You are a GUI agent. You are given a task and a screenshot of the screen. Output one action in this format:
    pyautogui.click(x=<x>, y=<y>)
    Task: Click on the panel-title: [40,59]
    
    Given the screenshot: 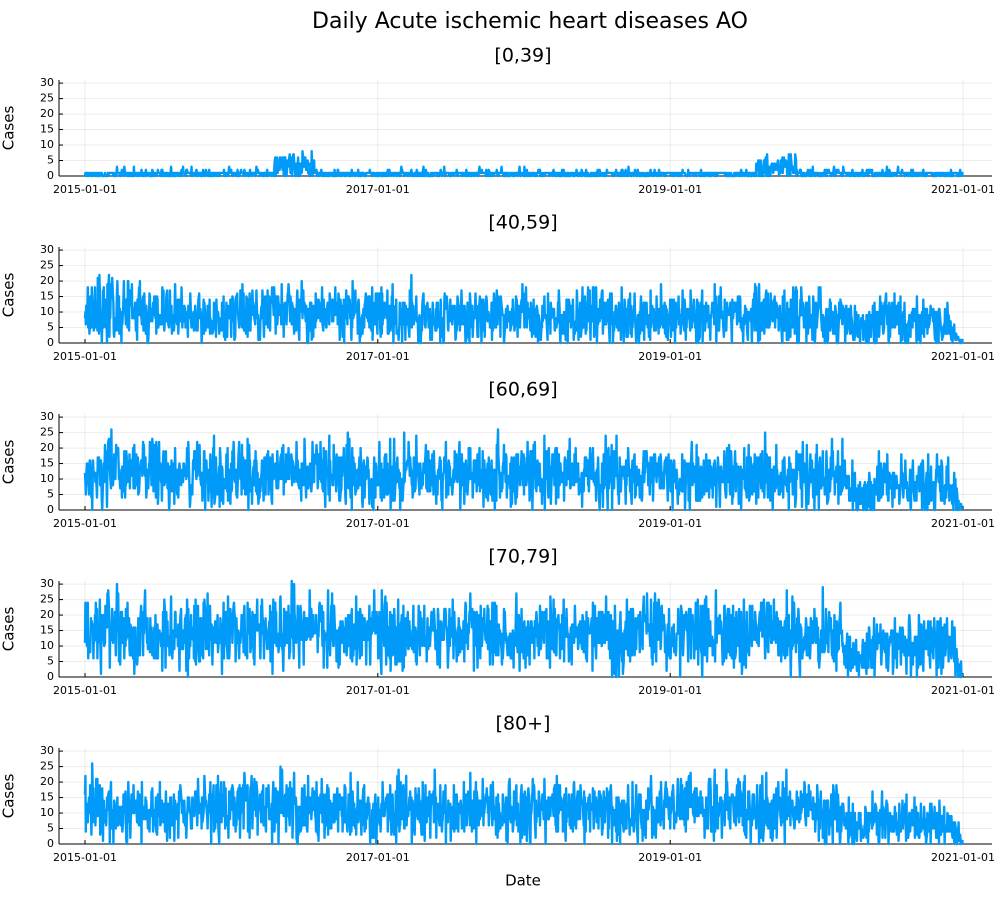 What is the action you would take?
    pyautogui.click(x=522, y=223)
    